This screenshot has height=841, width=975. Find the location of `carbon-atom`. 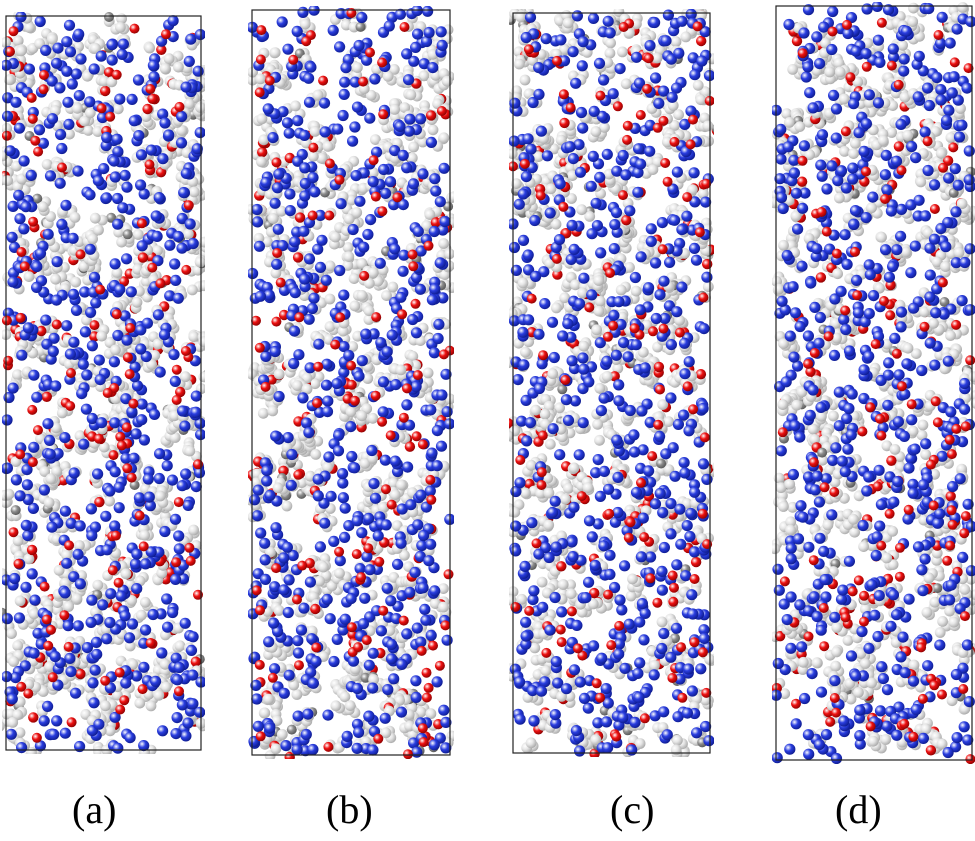

carbon-atom is located at coordinates (291, 729).